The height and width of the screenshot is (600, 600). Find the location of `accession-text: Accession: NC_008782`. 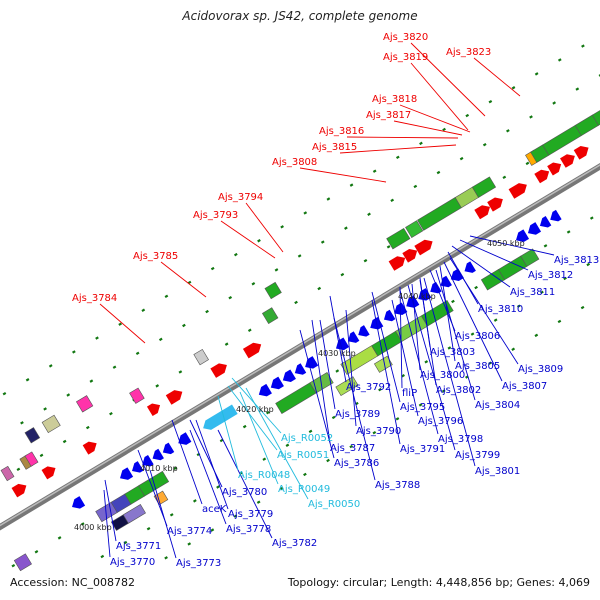

accession-text: Accession: NC_008782 is located at coordinates (73, 582).